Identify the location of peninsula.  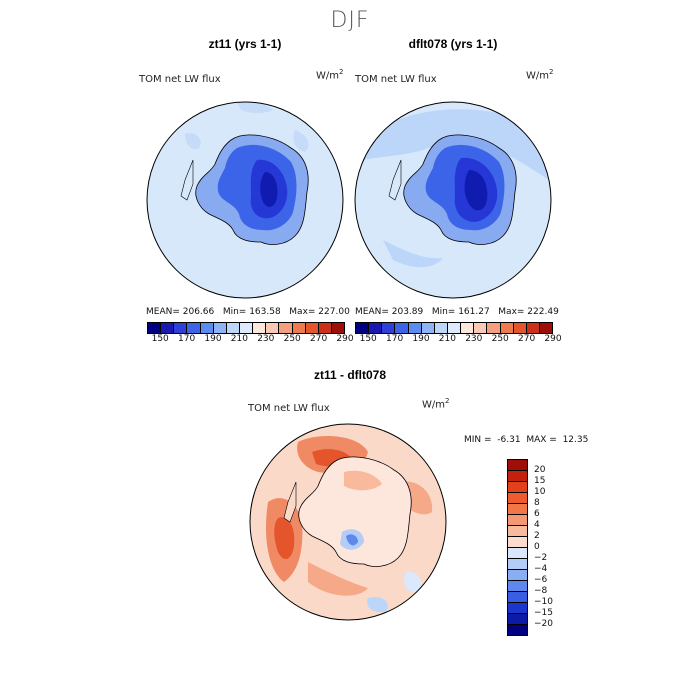
(395, 180).